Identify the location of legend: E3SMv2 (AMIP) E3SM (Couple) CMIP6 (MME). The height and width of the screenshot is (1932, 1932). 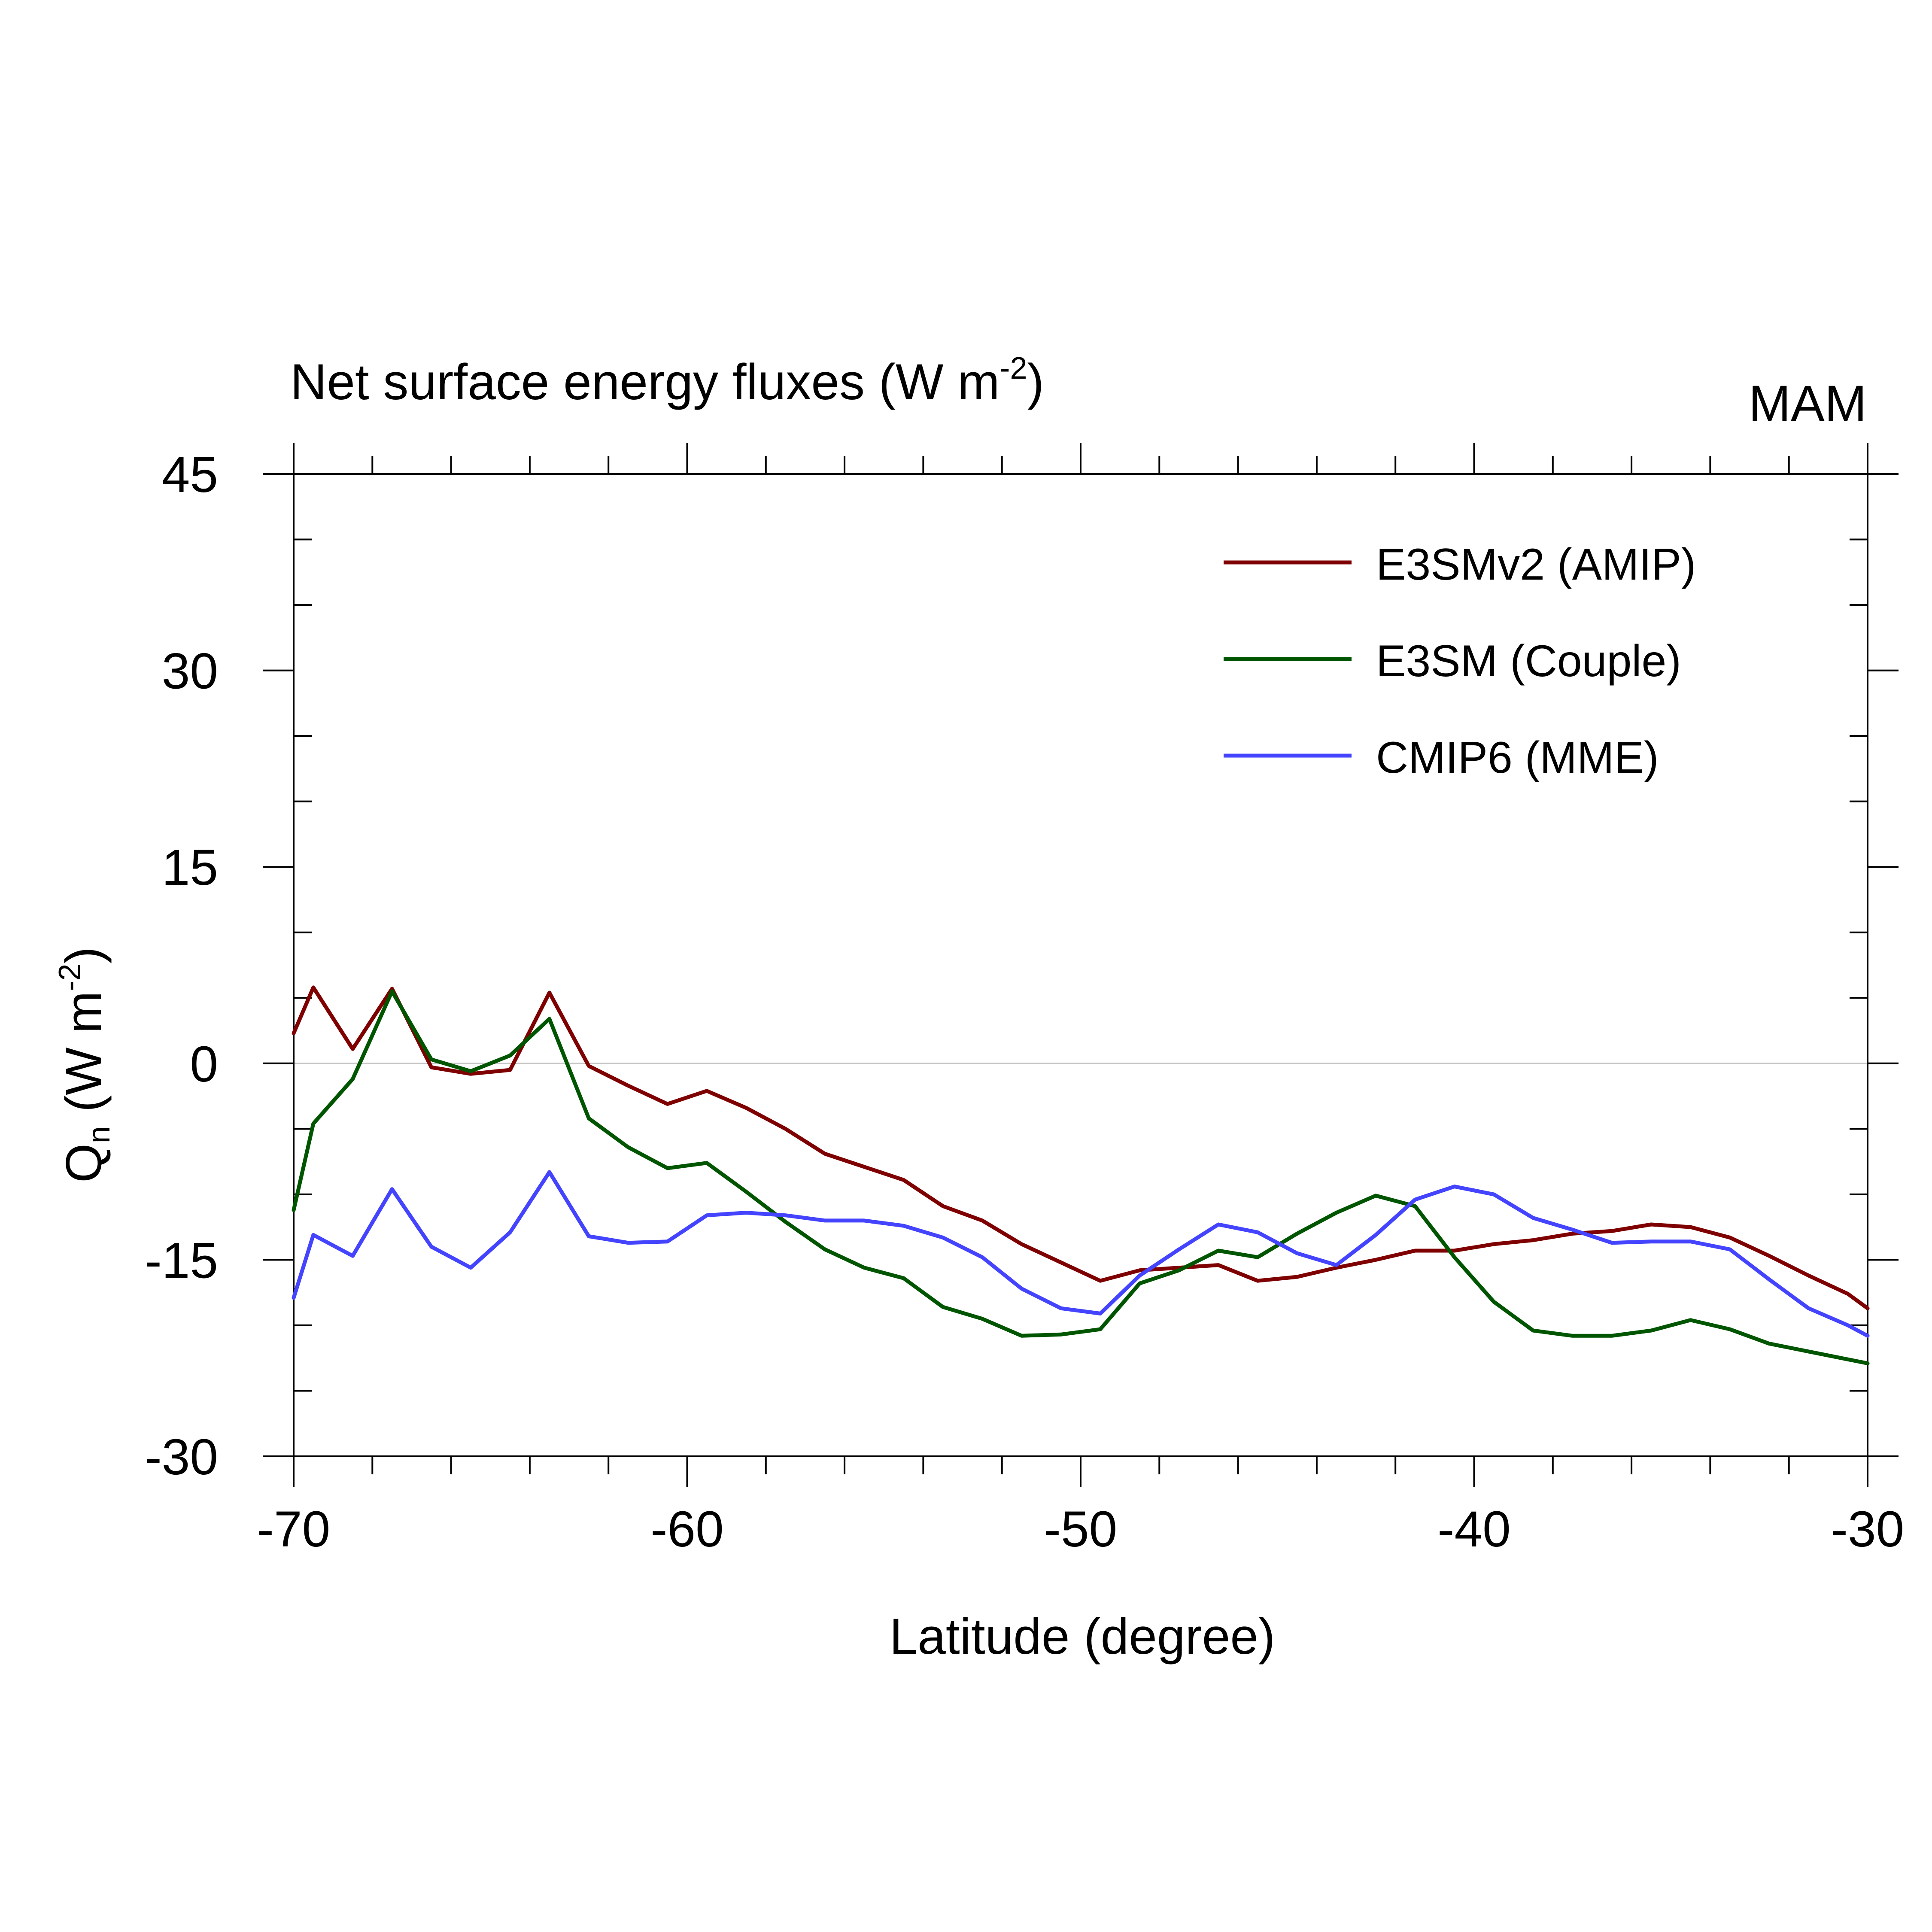
(1460, 662).